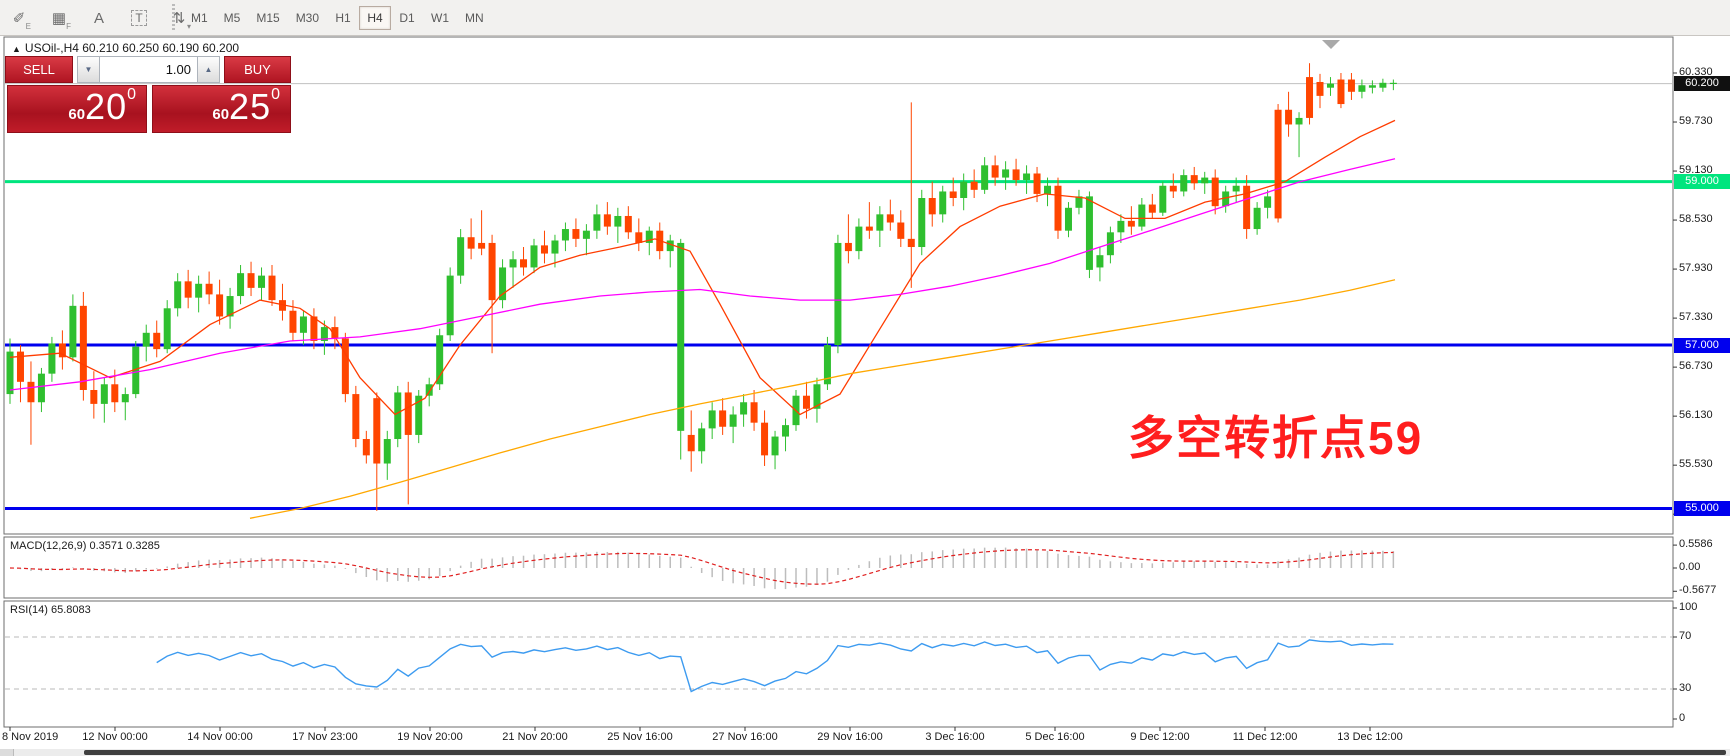 This screenshot has width=1730, height=756. What do you see at coordinates (181, 20) in the screenshot?
I see `cycle-arrows-icon: ⇅ ▾` at bounding box center [181, 20].